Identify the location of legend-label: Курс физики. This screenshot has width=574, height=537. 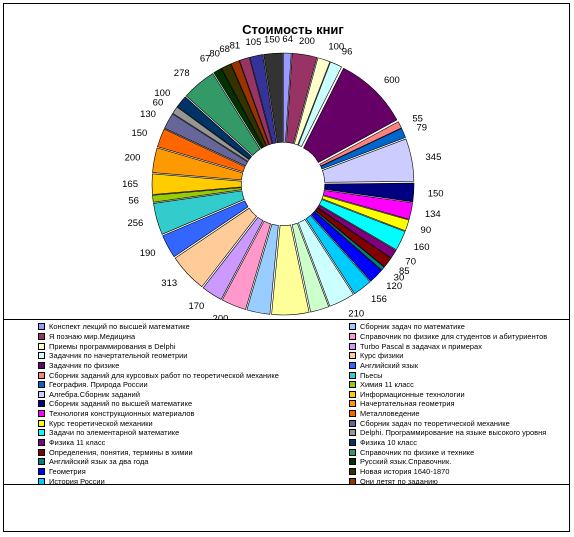
(382, 356).